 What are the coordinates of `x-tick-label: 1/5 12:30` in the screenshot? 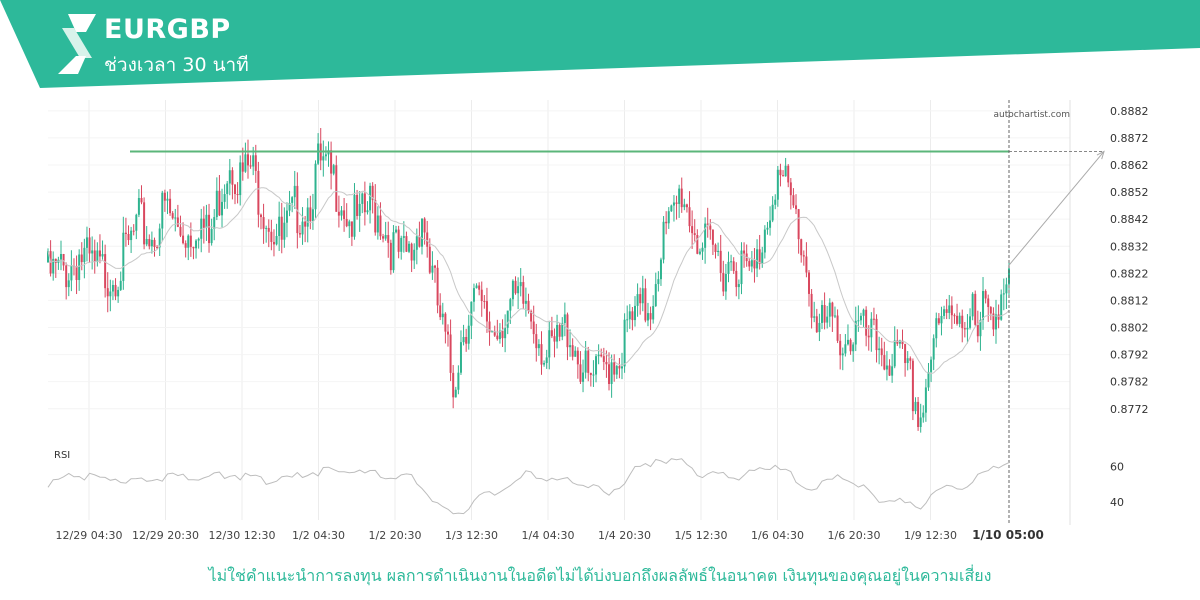 It's located at (701, 535).